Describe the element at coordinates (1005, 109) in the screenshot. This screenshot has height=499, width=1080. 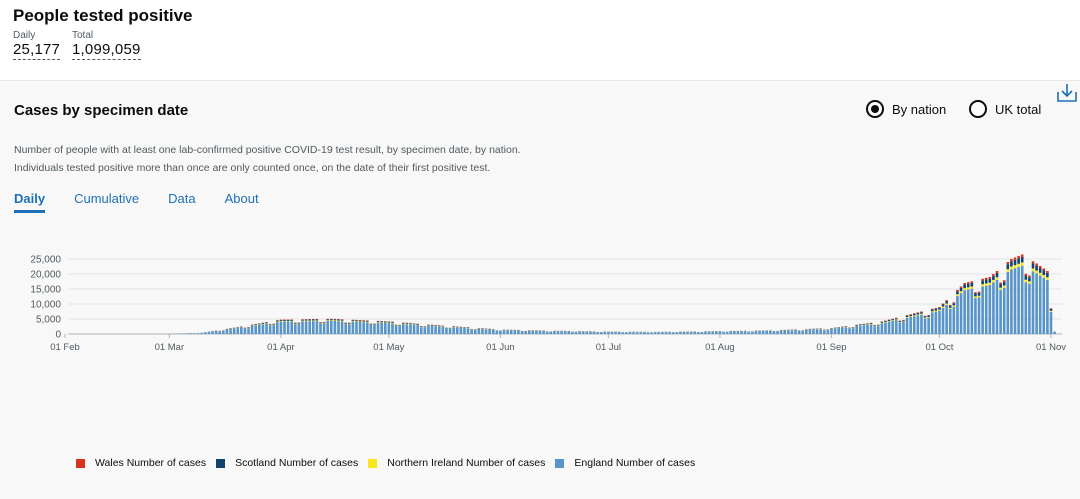
I see `radio-uk-total: UK total` at that location.